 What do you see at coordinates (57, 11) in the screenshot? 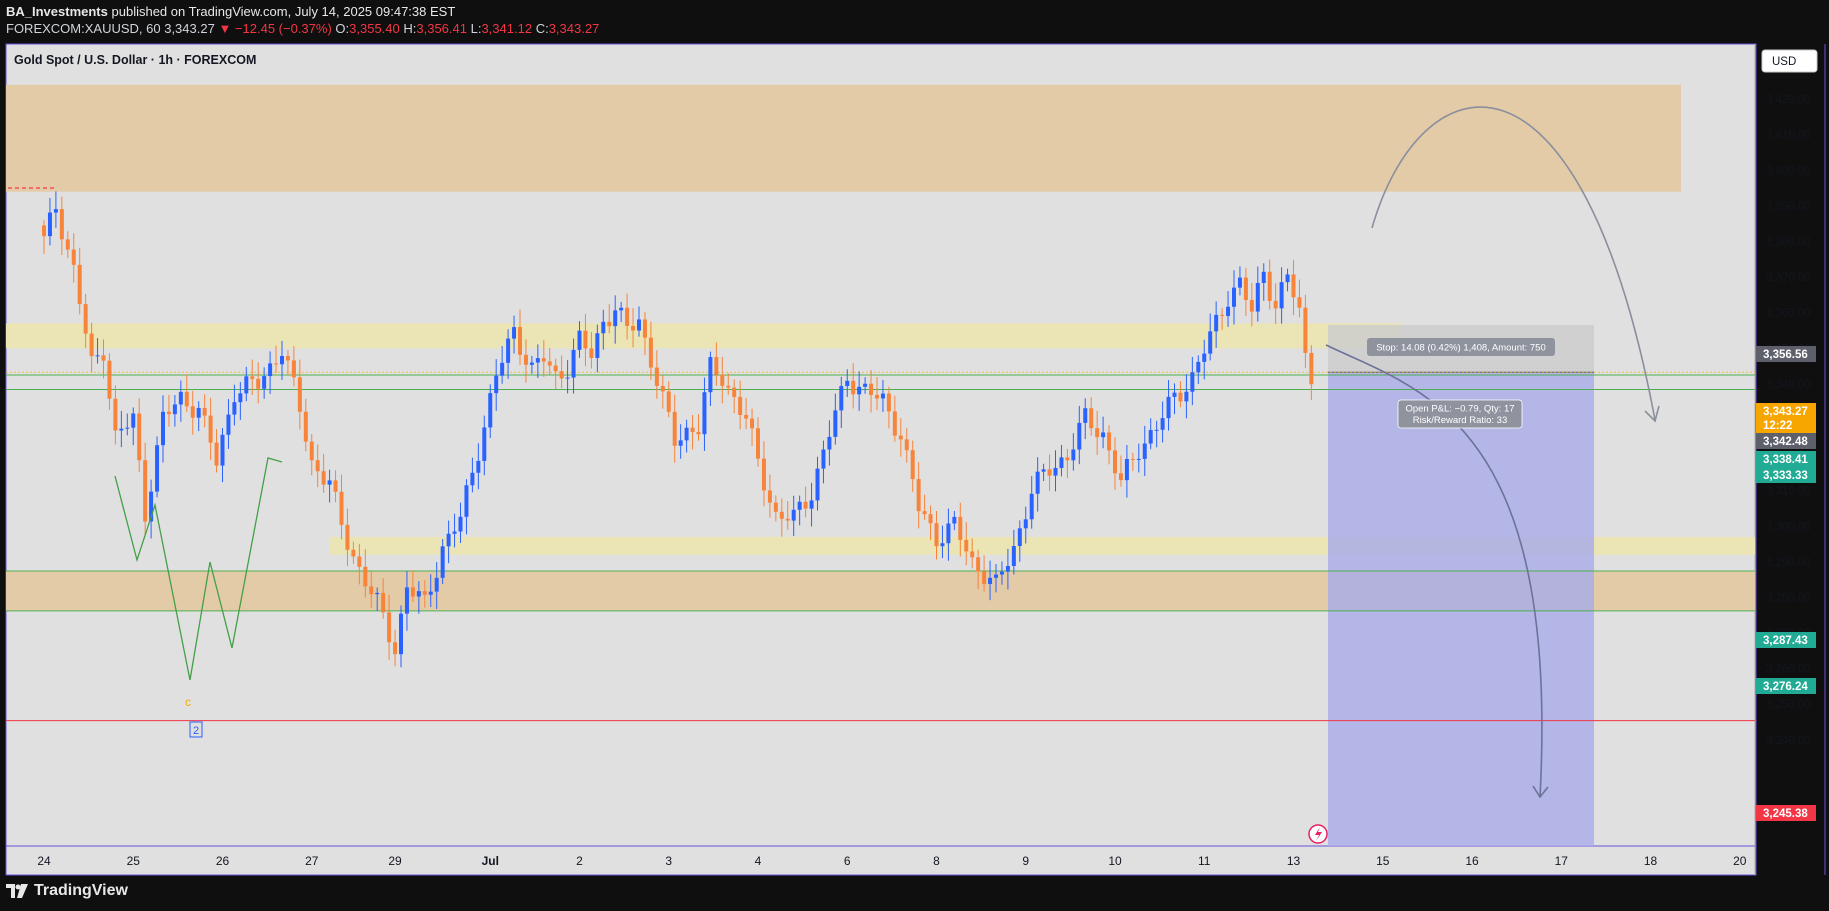
I see `author-name: BA_Investments` at bounding box center [57, 11].